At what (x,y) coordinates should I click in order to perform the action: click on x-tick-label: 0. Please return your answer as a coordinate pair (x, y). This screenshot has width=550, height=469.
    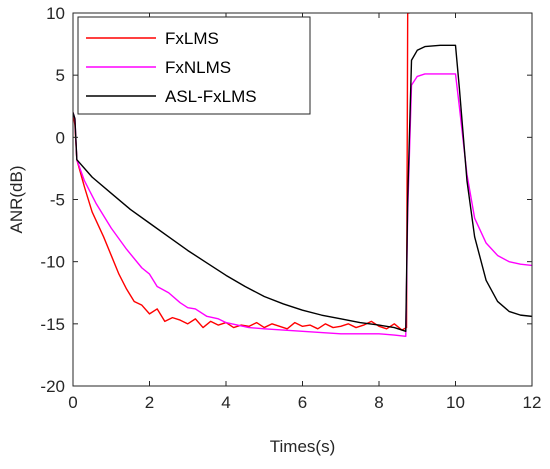
    Looking at the image, I should click on (72, 402).